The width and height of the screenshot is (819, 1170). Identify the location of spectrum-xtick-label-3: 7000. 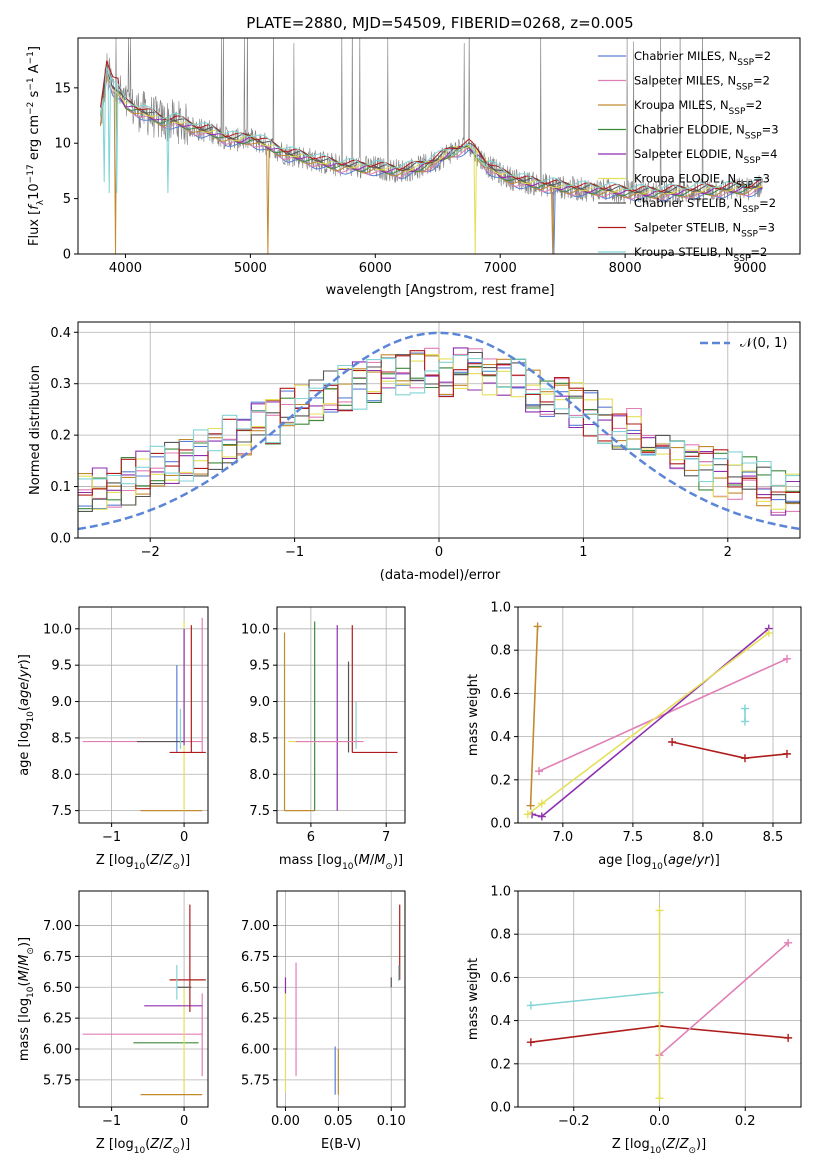
(500, 268).